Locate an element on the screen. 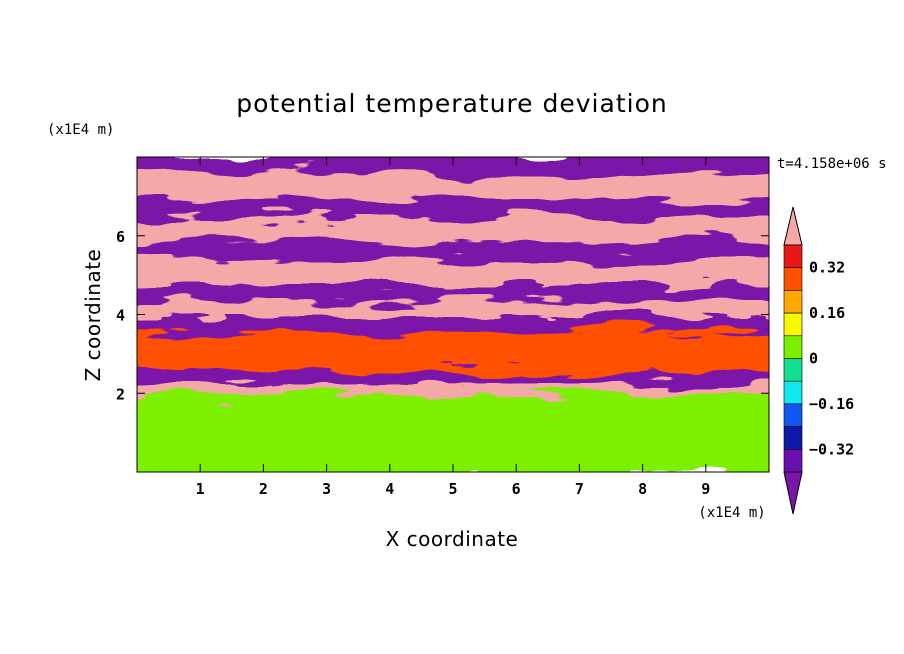  y-tick-label: 4 is located at coordinates (120, 316).